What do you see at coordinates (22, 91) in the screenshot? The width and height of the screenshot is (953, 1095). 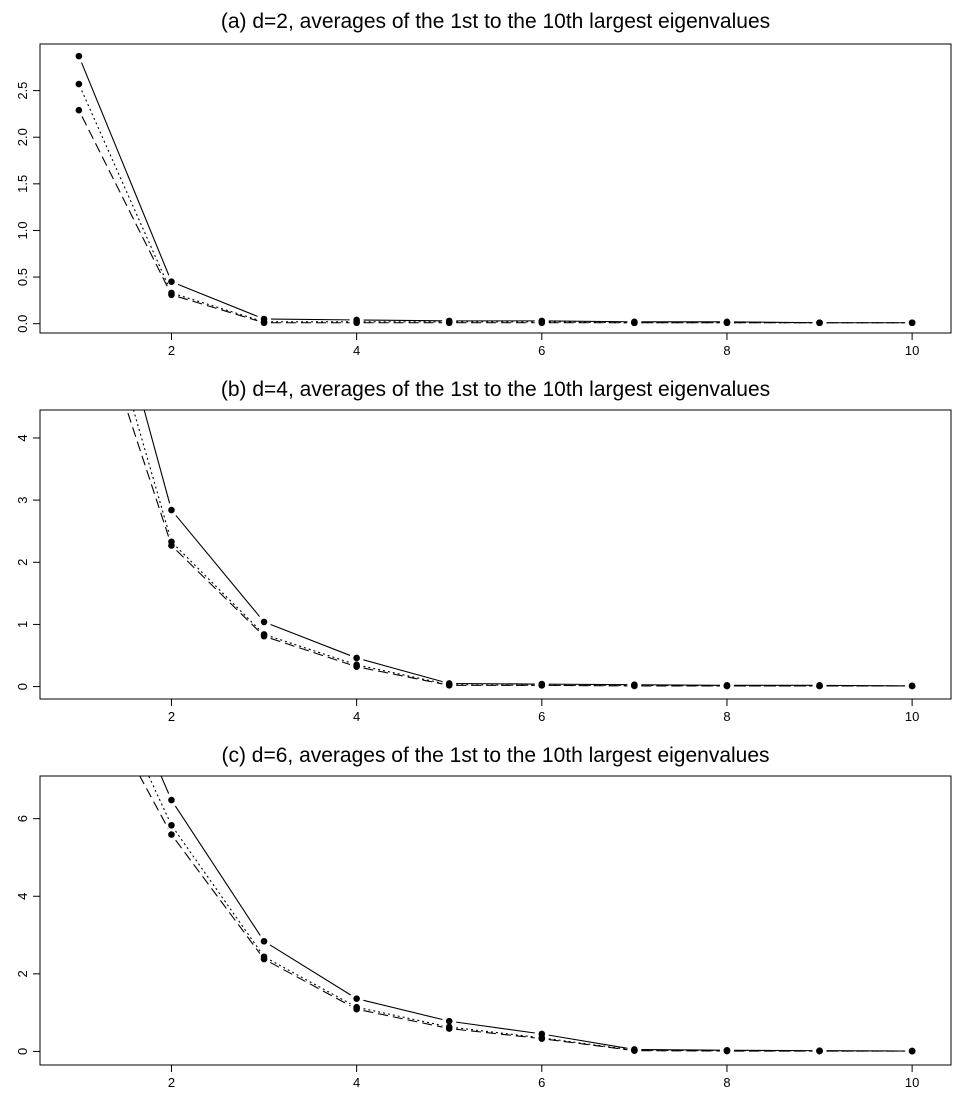 I see `y-tick-label: 2.5` at bounding box center [22, 91].